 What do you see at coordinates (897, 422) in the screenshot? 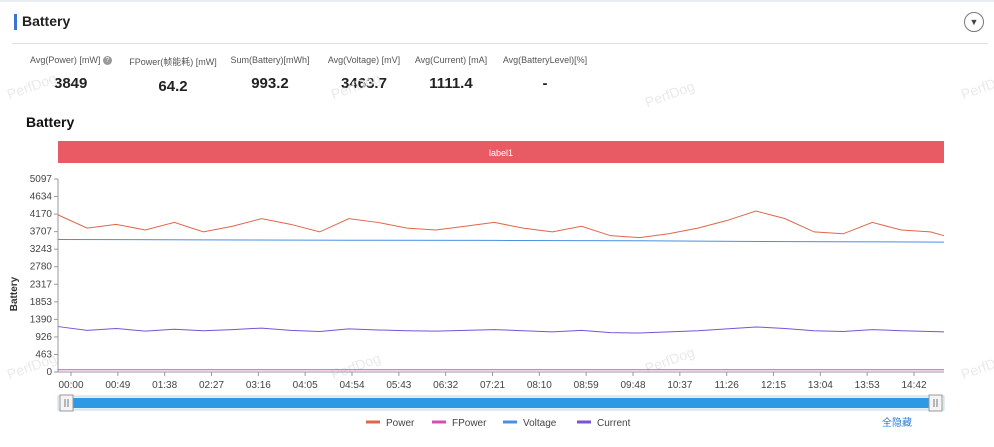
I see `hide-all-link: 全隐藏` at bounding box center [897, 422].